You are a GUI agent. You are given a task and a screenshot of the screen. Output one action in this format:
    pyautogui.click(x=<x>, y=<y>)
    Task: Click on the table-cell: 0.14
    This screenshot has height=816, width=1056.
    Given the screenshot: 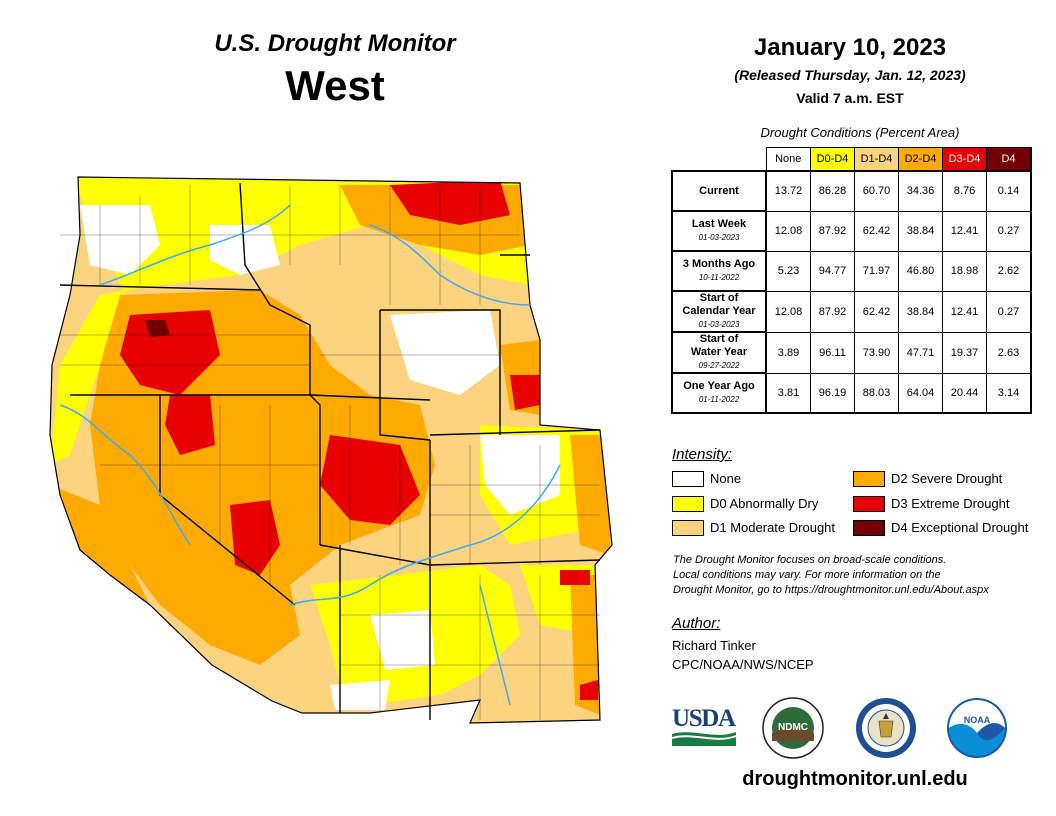 What is the action you would take?
    pyautogui.click(x=1009, y=191)
    